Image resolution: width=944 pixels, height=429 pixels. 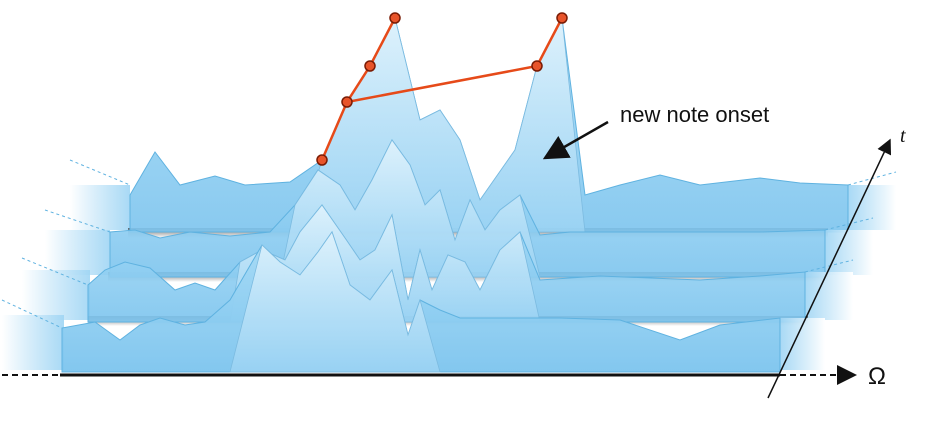 I want to click on frequency-axis: Ω, so click(x=444, y=376).